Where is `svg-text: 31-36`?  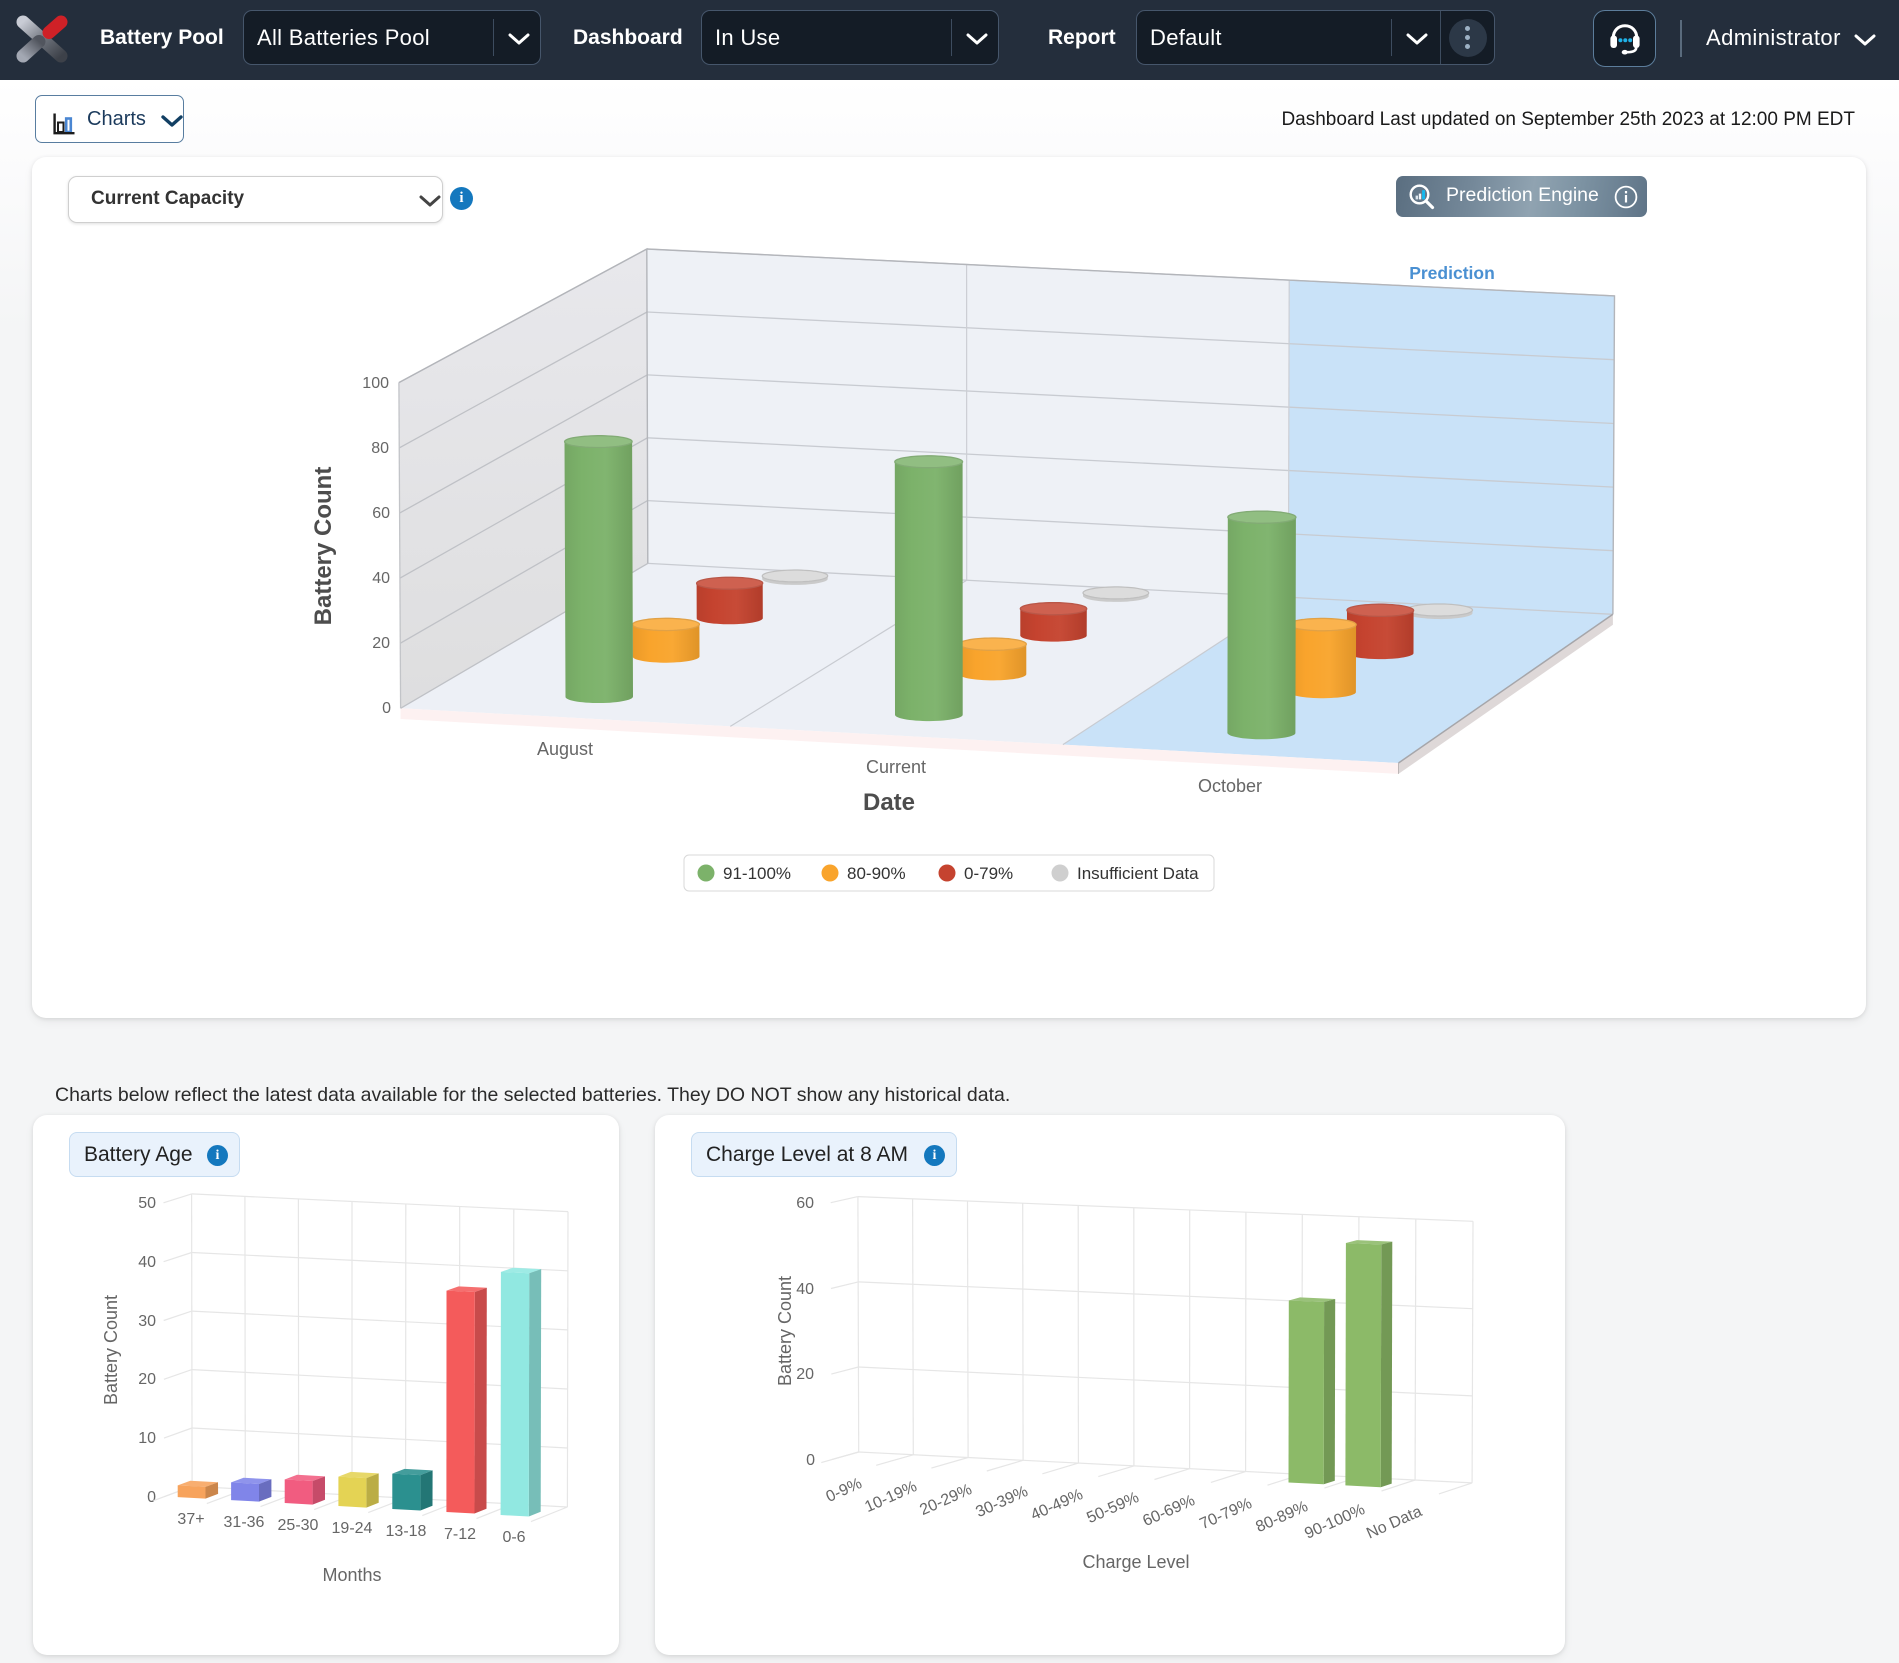 svg-text: 31-36 is located at coordinates (244, 1522).